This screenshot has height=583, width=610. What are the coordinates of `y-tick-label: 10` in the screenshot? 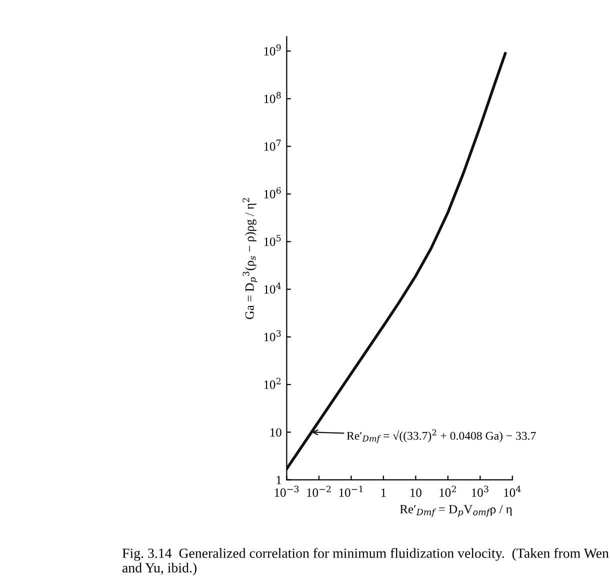 It's located at (276, 432).